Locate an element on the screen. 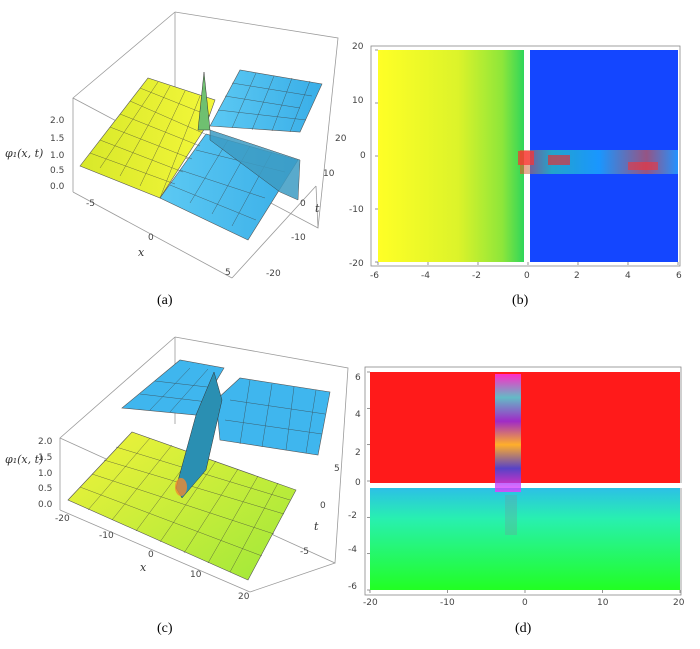 The image size is (700, 649). panel-b-x-tick: -6 is located at coordinates (374, 276).